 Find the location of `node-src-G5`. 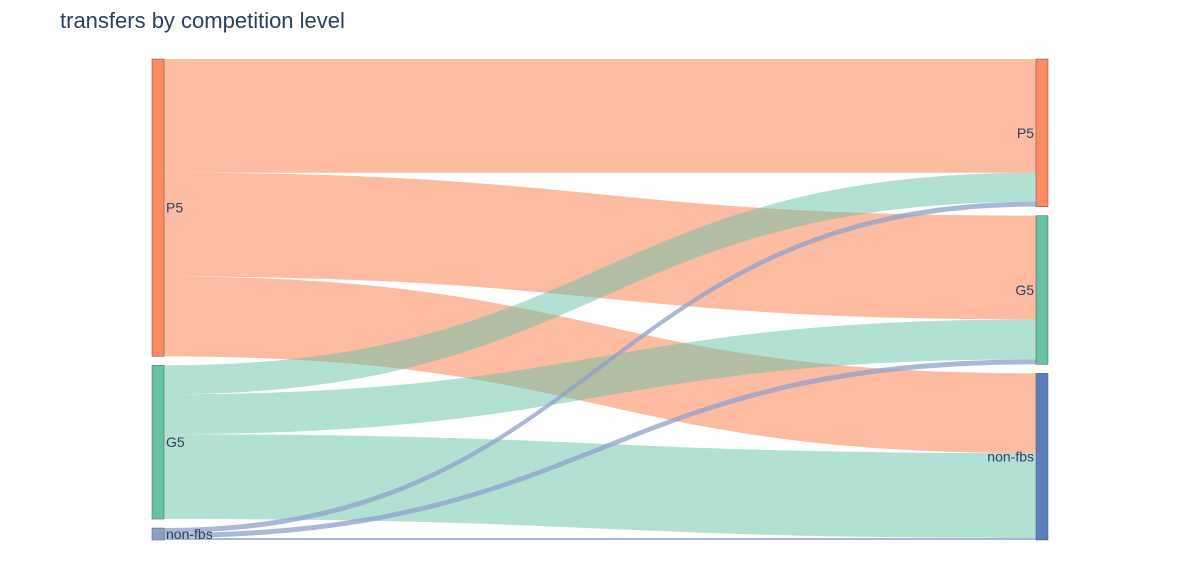

node-src-G5 is located at coordinates (158, 442).